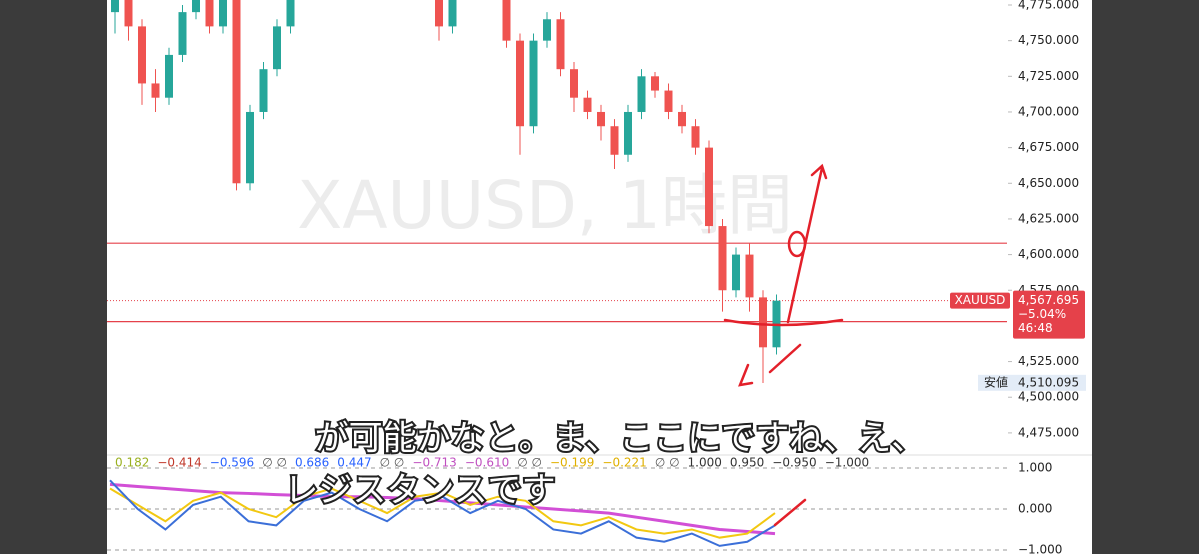  Describe the element at coordinates (1048, 432) in the screenshot. I see `y-tick-label: 4,475.000` at that location.